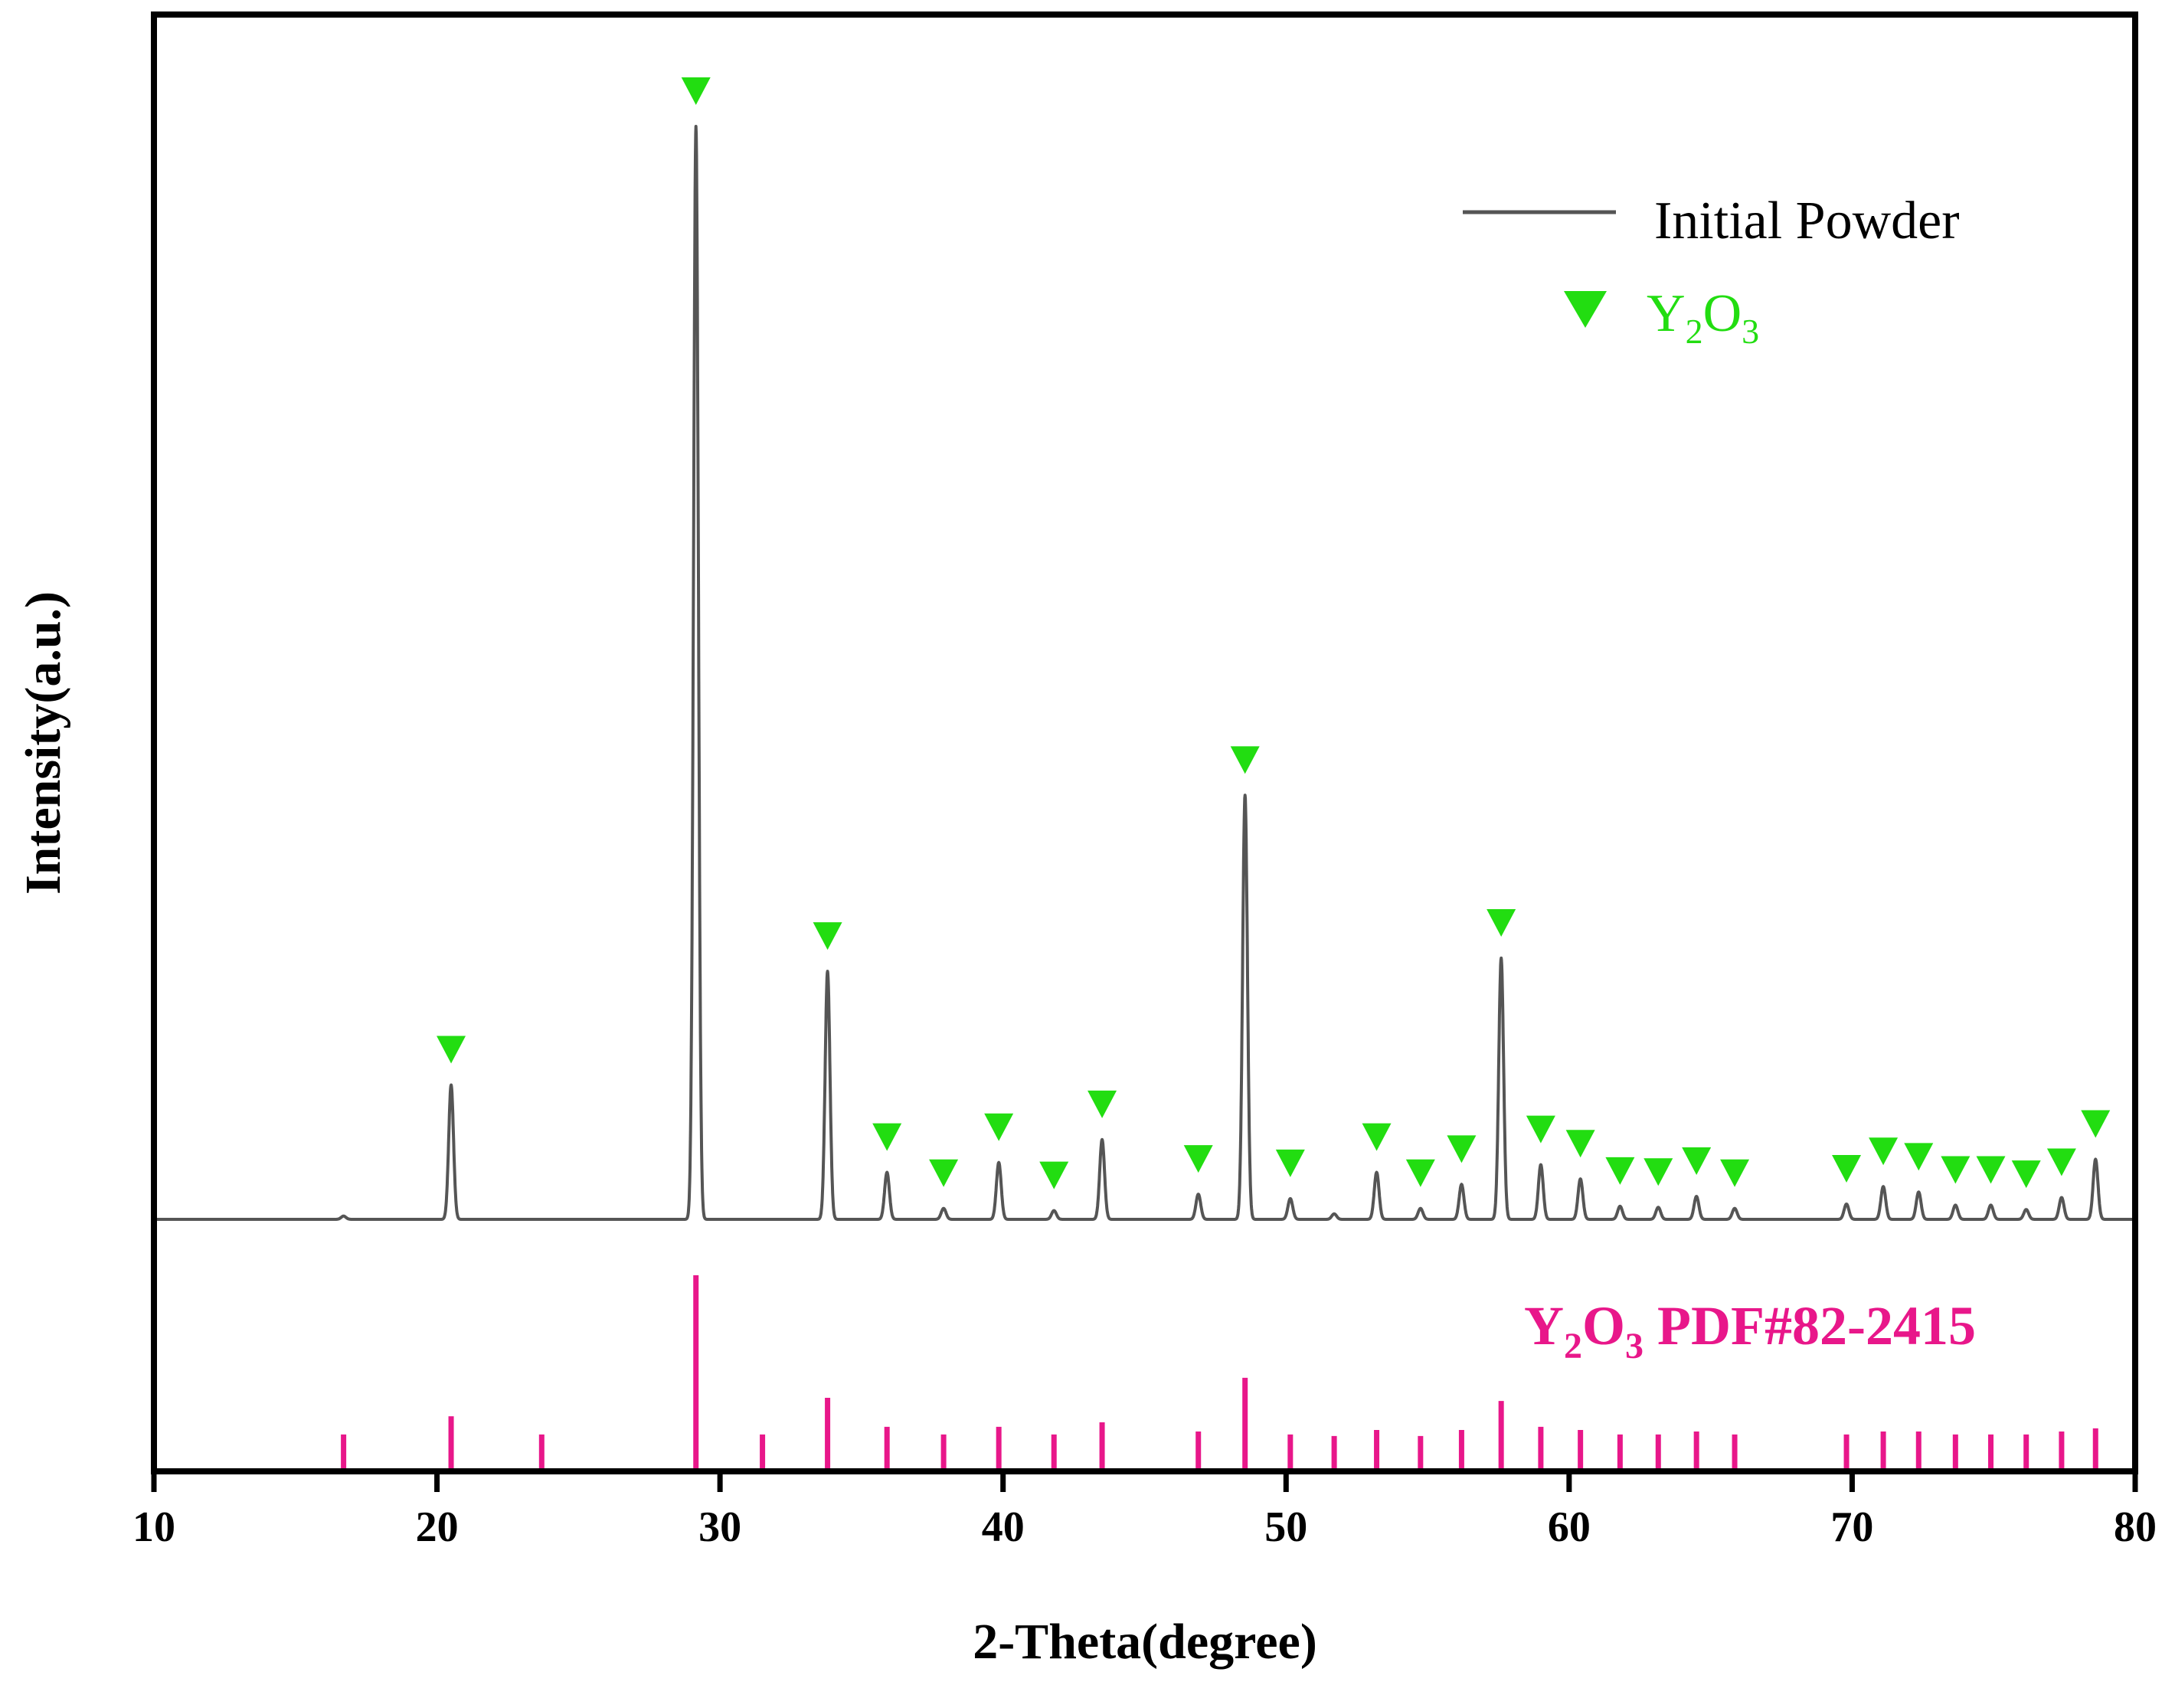  Describe the element at coordinates (1586, 309) in the screenshot. I see `legend-triangle-icon` at that location.